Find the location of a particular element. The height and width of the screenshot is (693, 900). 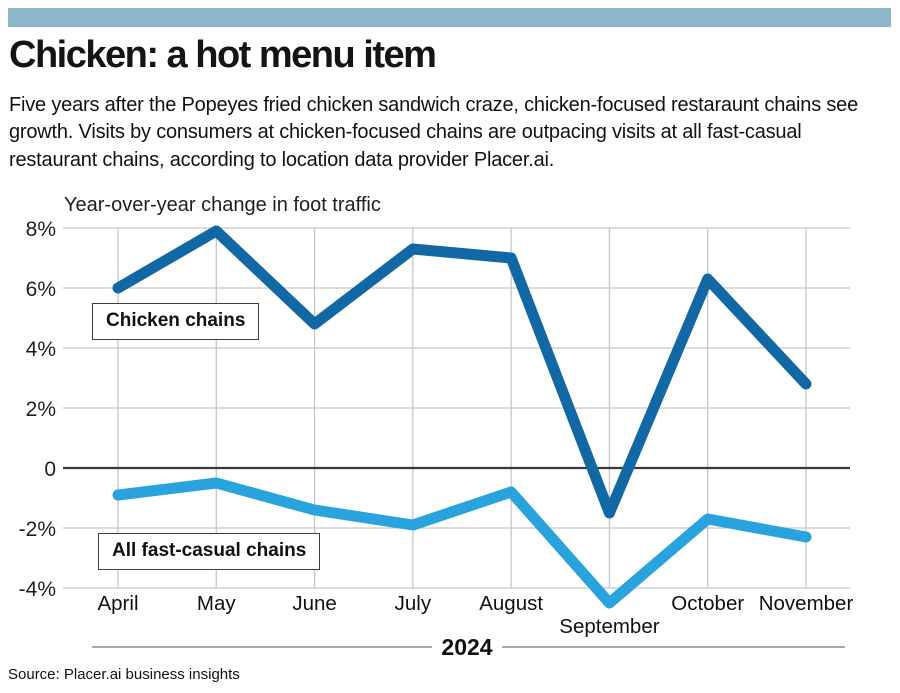

y-tick-label-8%: 8% is located at coordinates (41, 229).